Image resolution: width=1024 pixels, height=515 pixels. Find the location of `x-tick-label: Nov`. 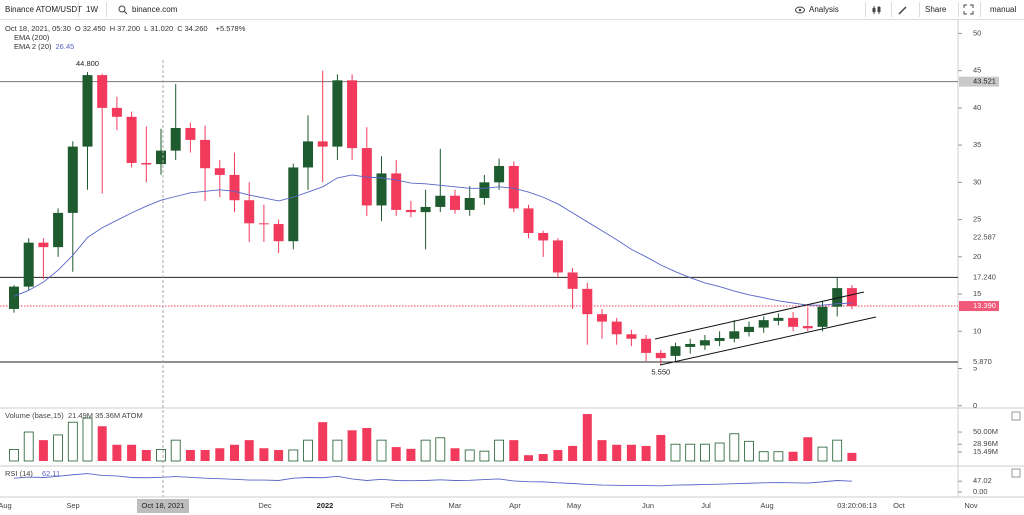

x-tick-label: Nov is located at coordinates (971, 505).